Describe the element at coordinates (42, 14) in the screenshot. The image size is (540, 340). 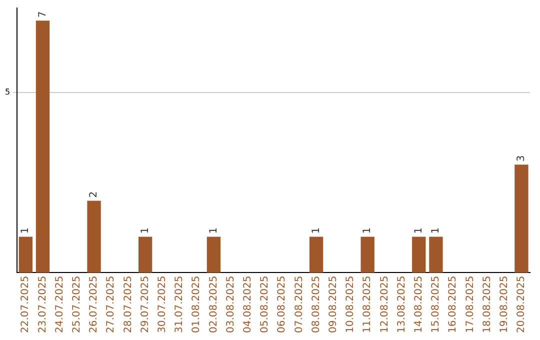
I see `data-label: 7` at that location.